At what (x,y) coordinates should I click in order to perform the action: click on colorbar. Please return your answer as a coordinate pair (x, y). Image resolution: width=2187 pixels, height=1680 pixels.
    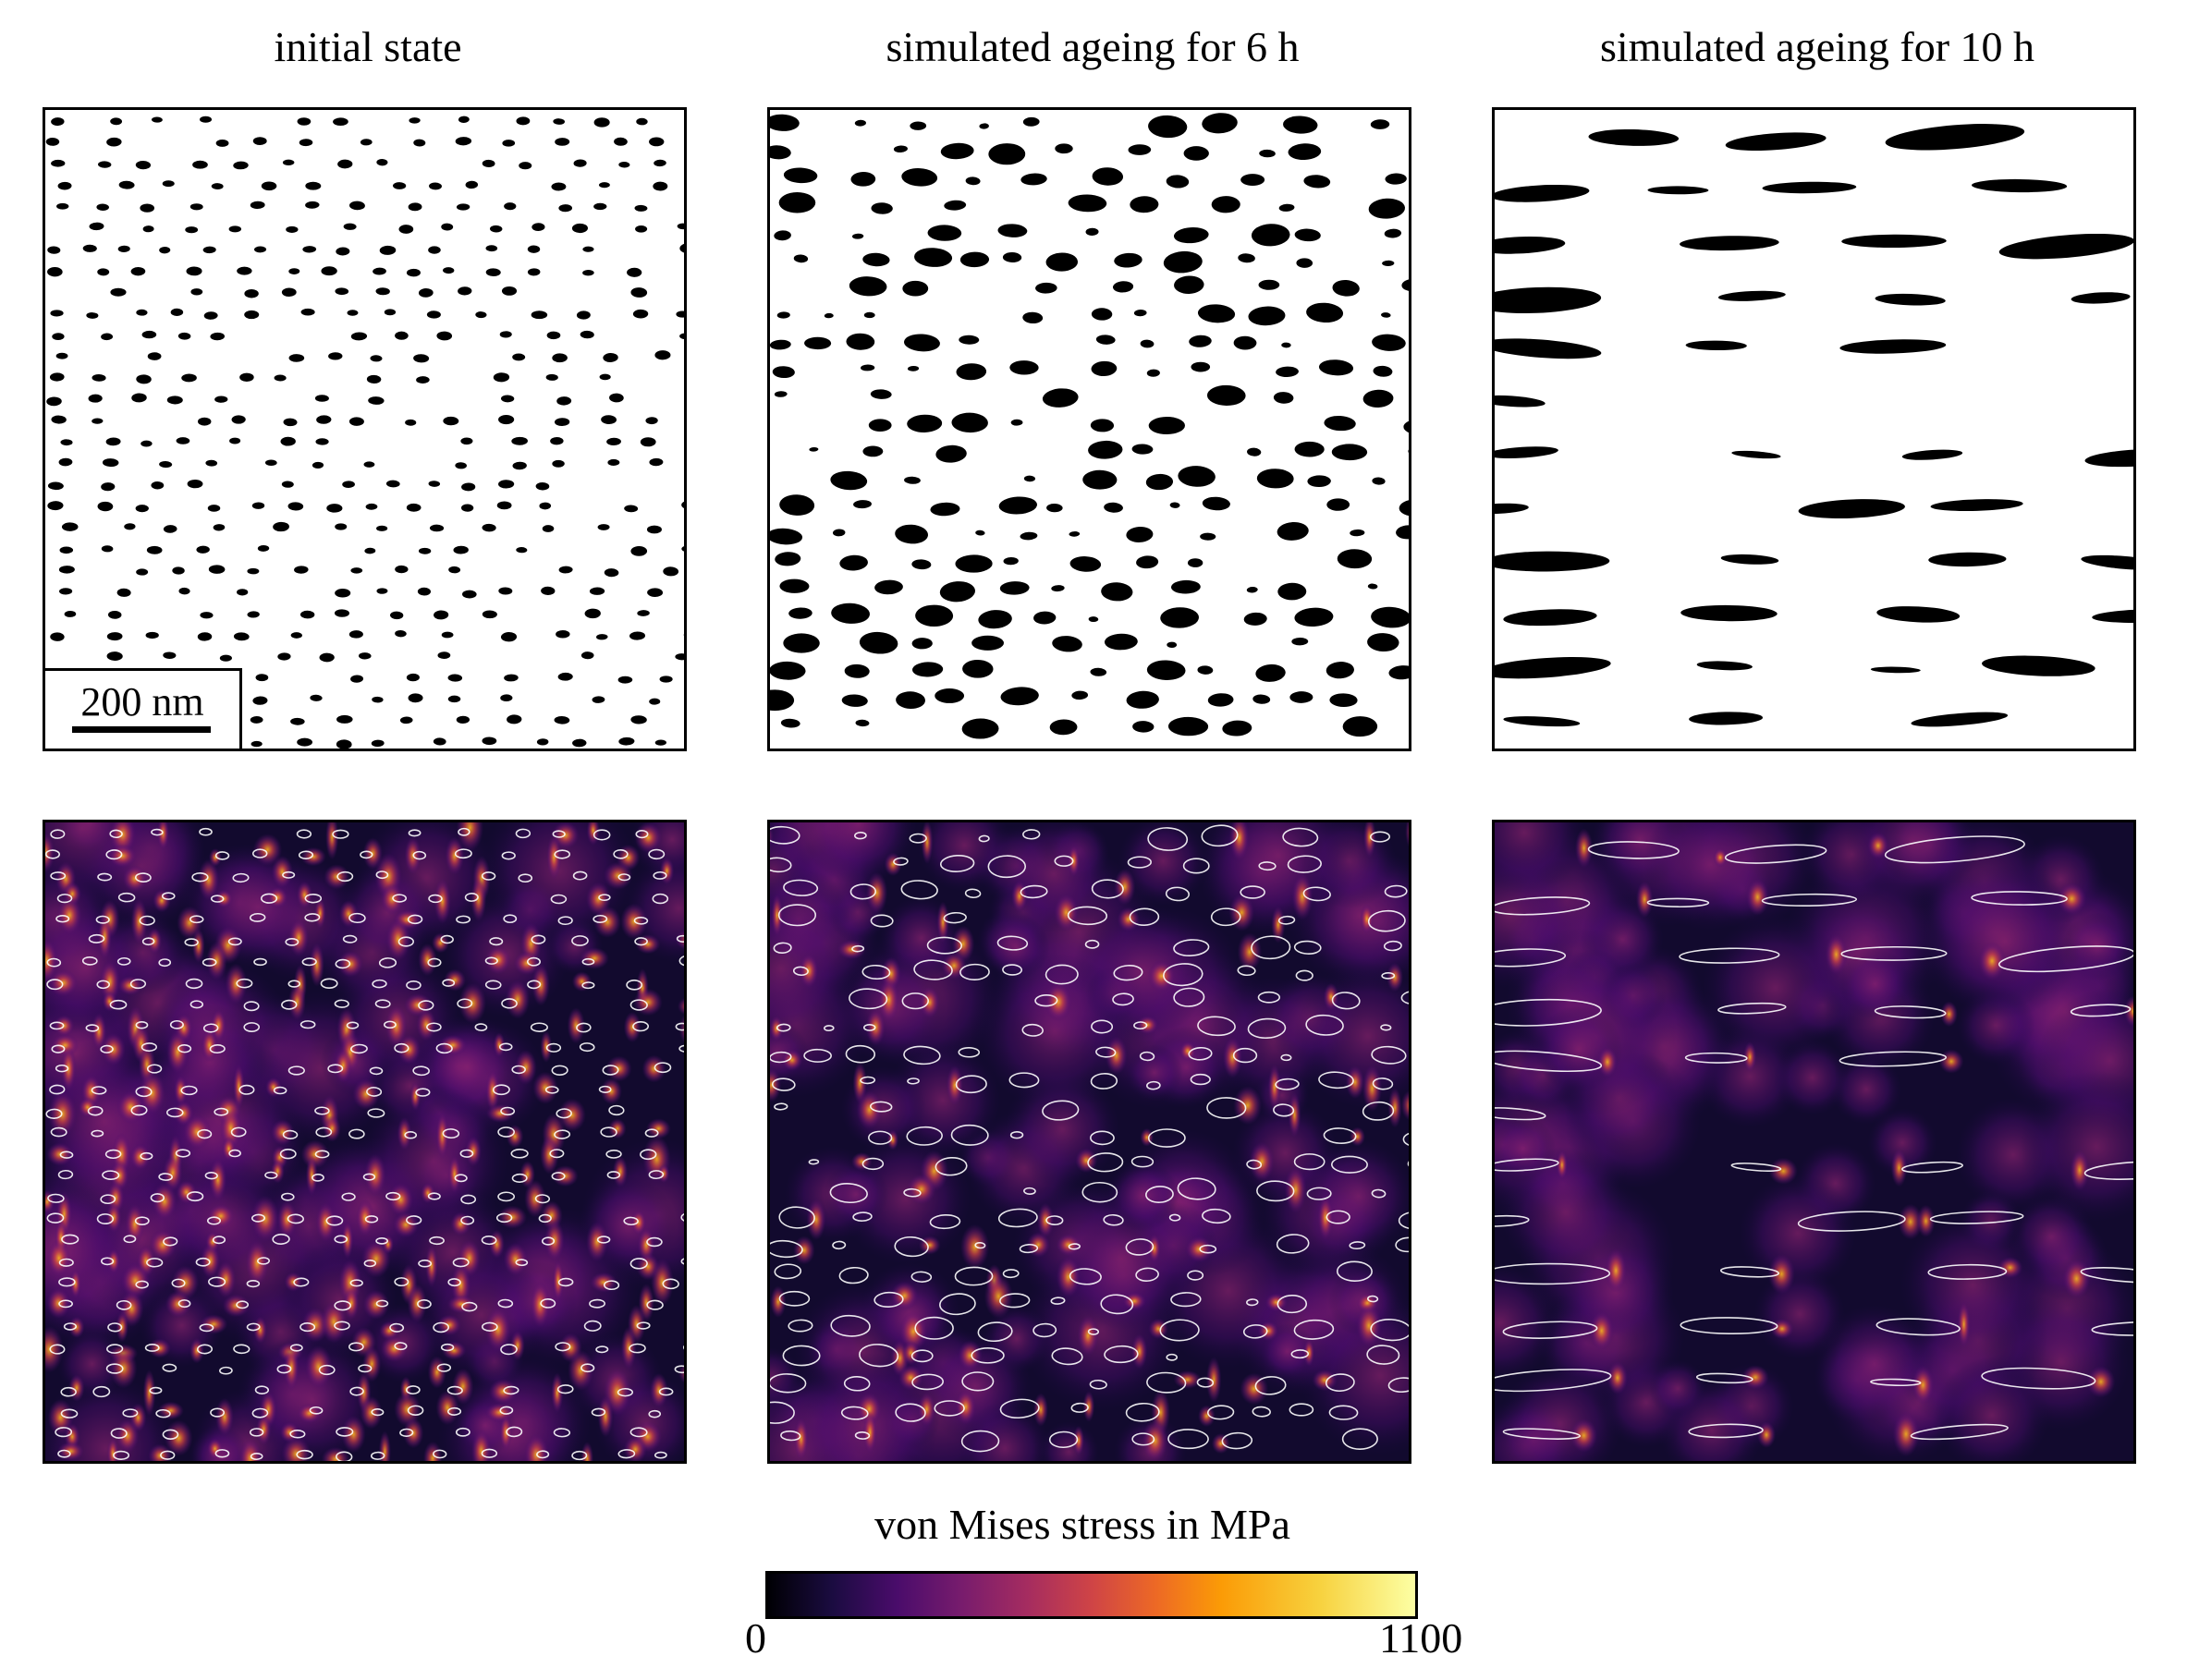
    Looking at the image, I should click on (1091, 1595).